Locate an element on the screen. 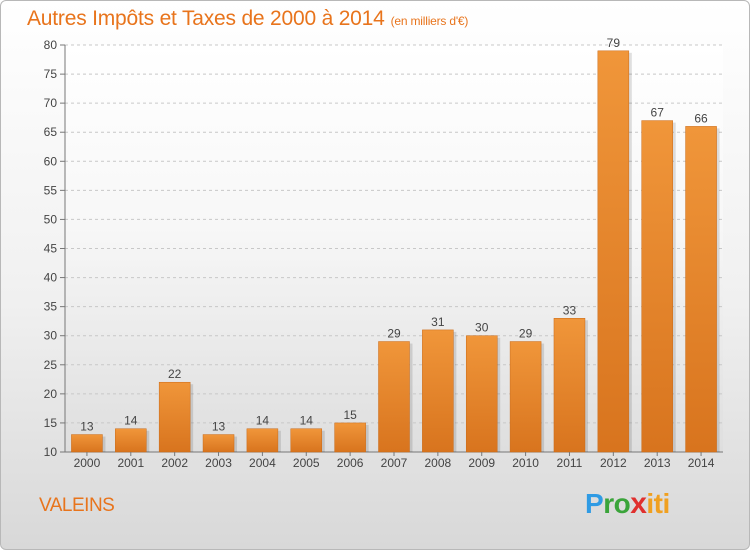 The height and width of the screenshot is (550, 750). bar-2011 is located at coordinates (569, 385).